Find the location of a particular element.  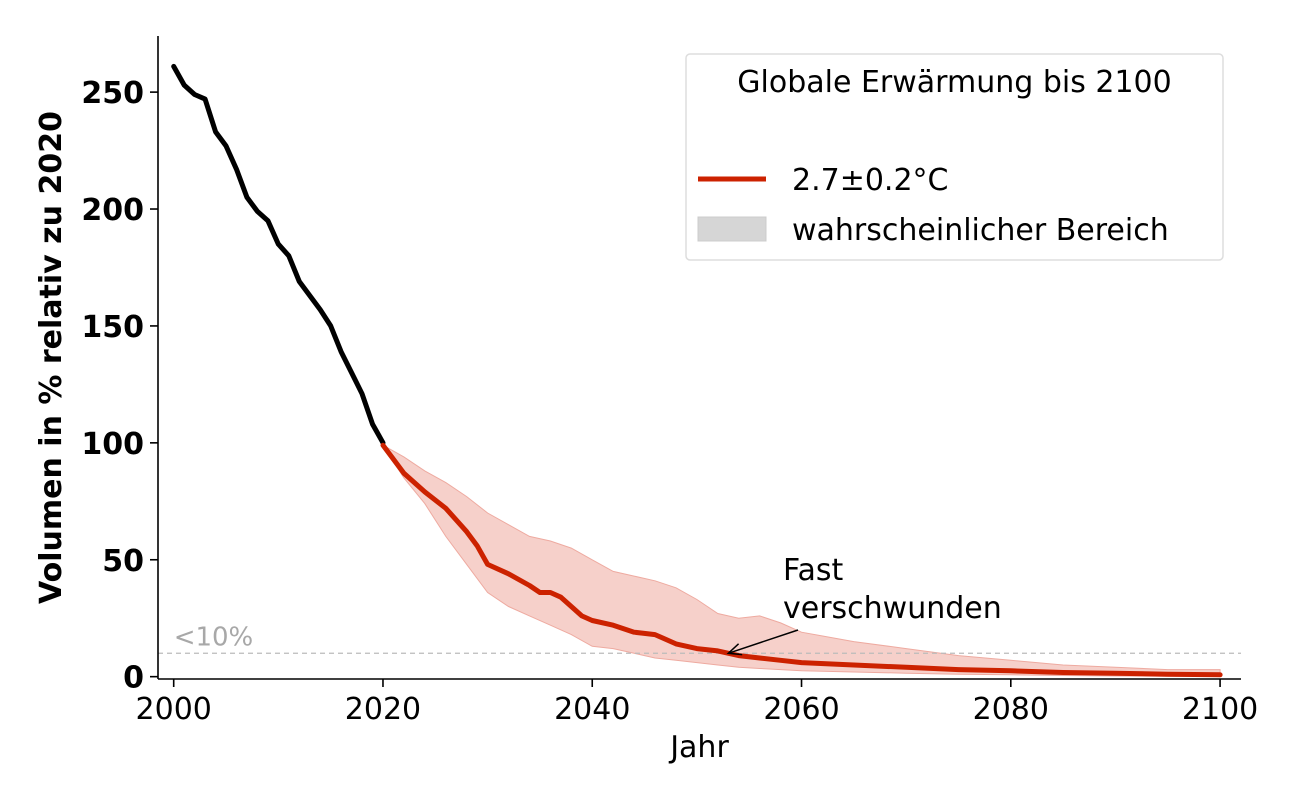

legend-entry-range: wahrscheinlicher Bereich is located at coordinates (980, 230).